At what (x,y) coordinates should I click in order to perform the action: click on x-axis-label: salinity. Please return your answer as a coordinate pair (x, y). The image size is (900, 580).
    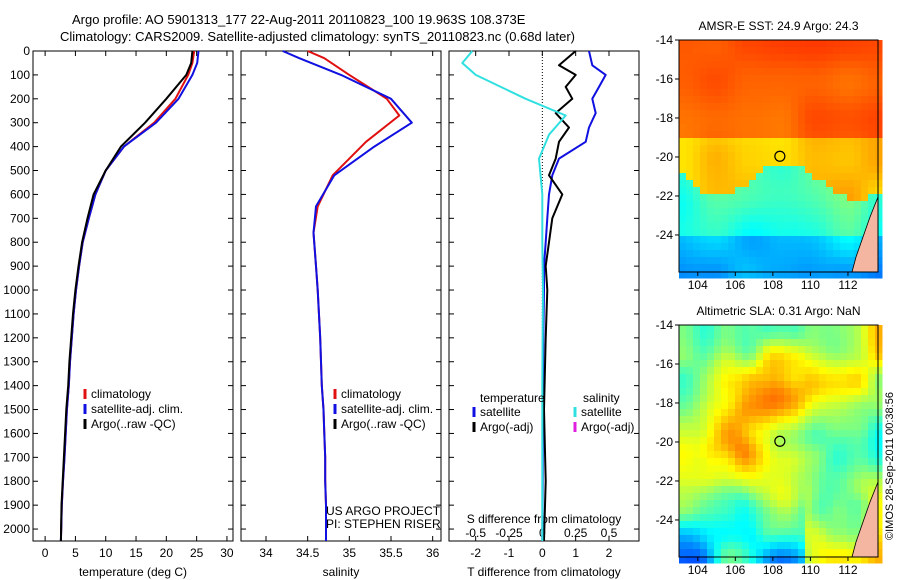
    Looking at the image, I should click on (341, 572).